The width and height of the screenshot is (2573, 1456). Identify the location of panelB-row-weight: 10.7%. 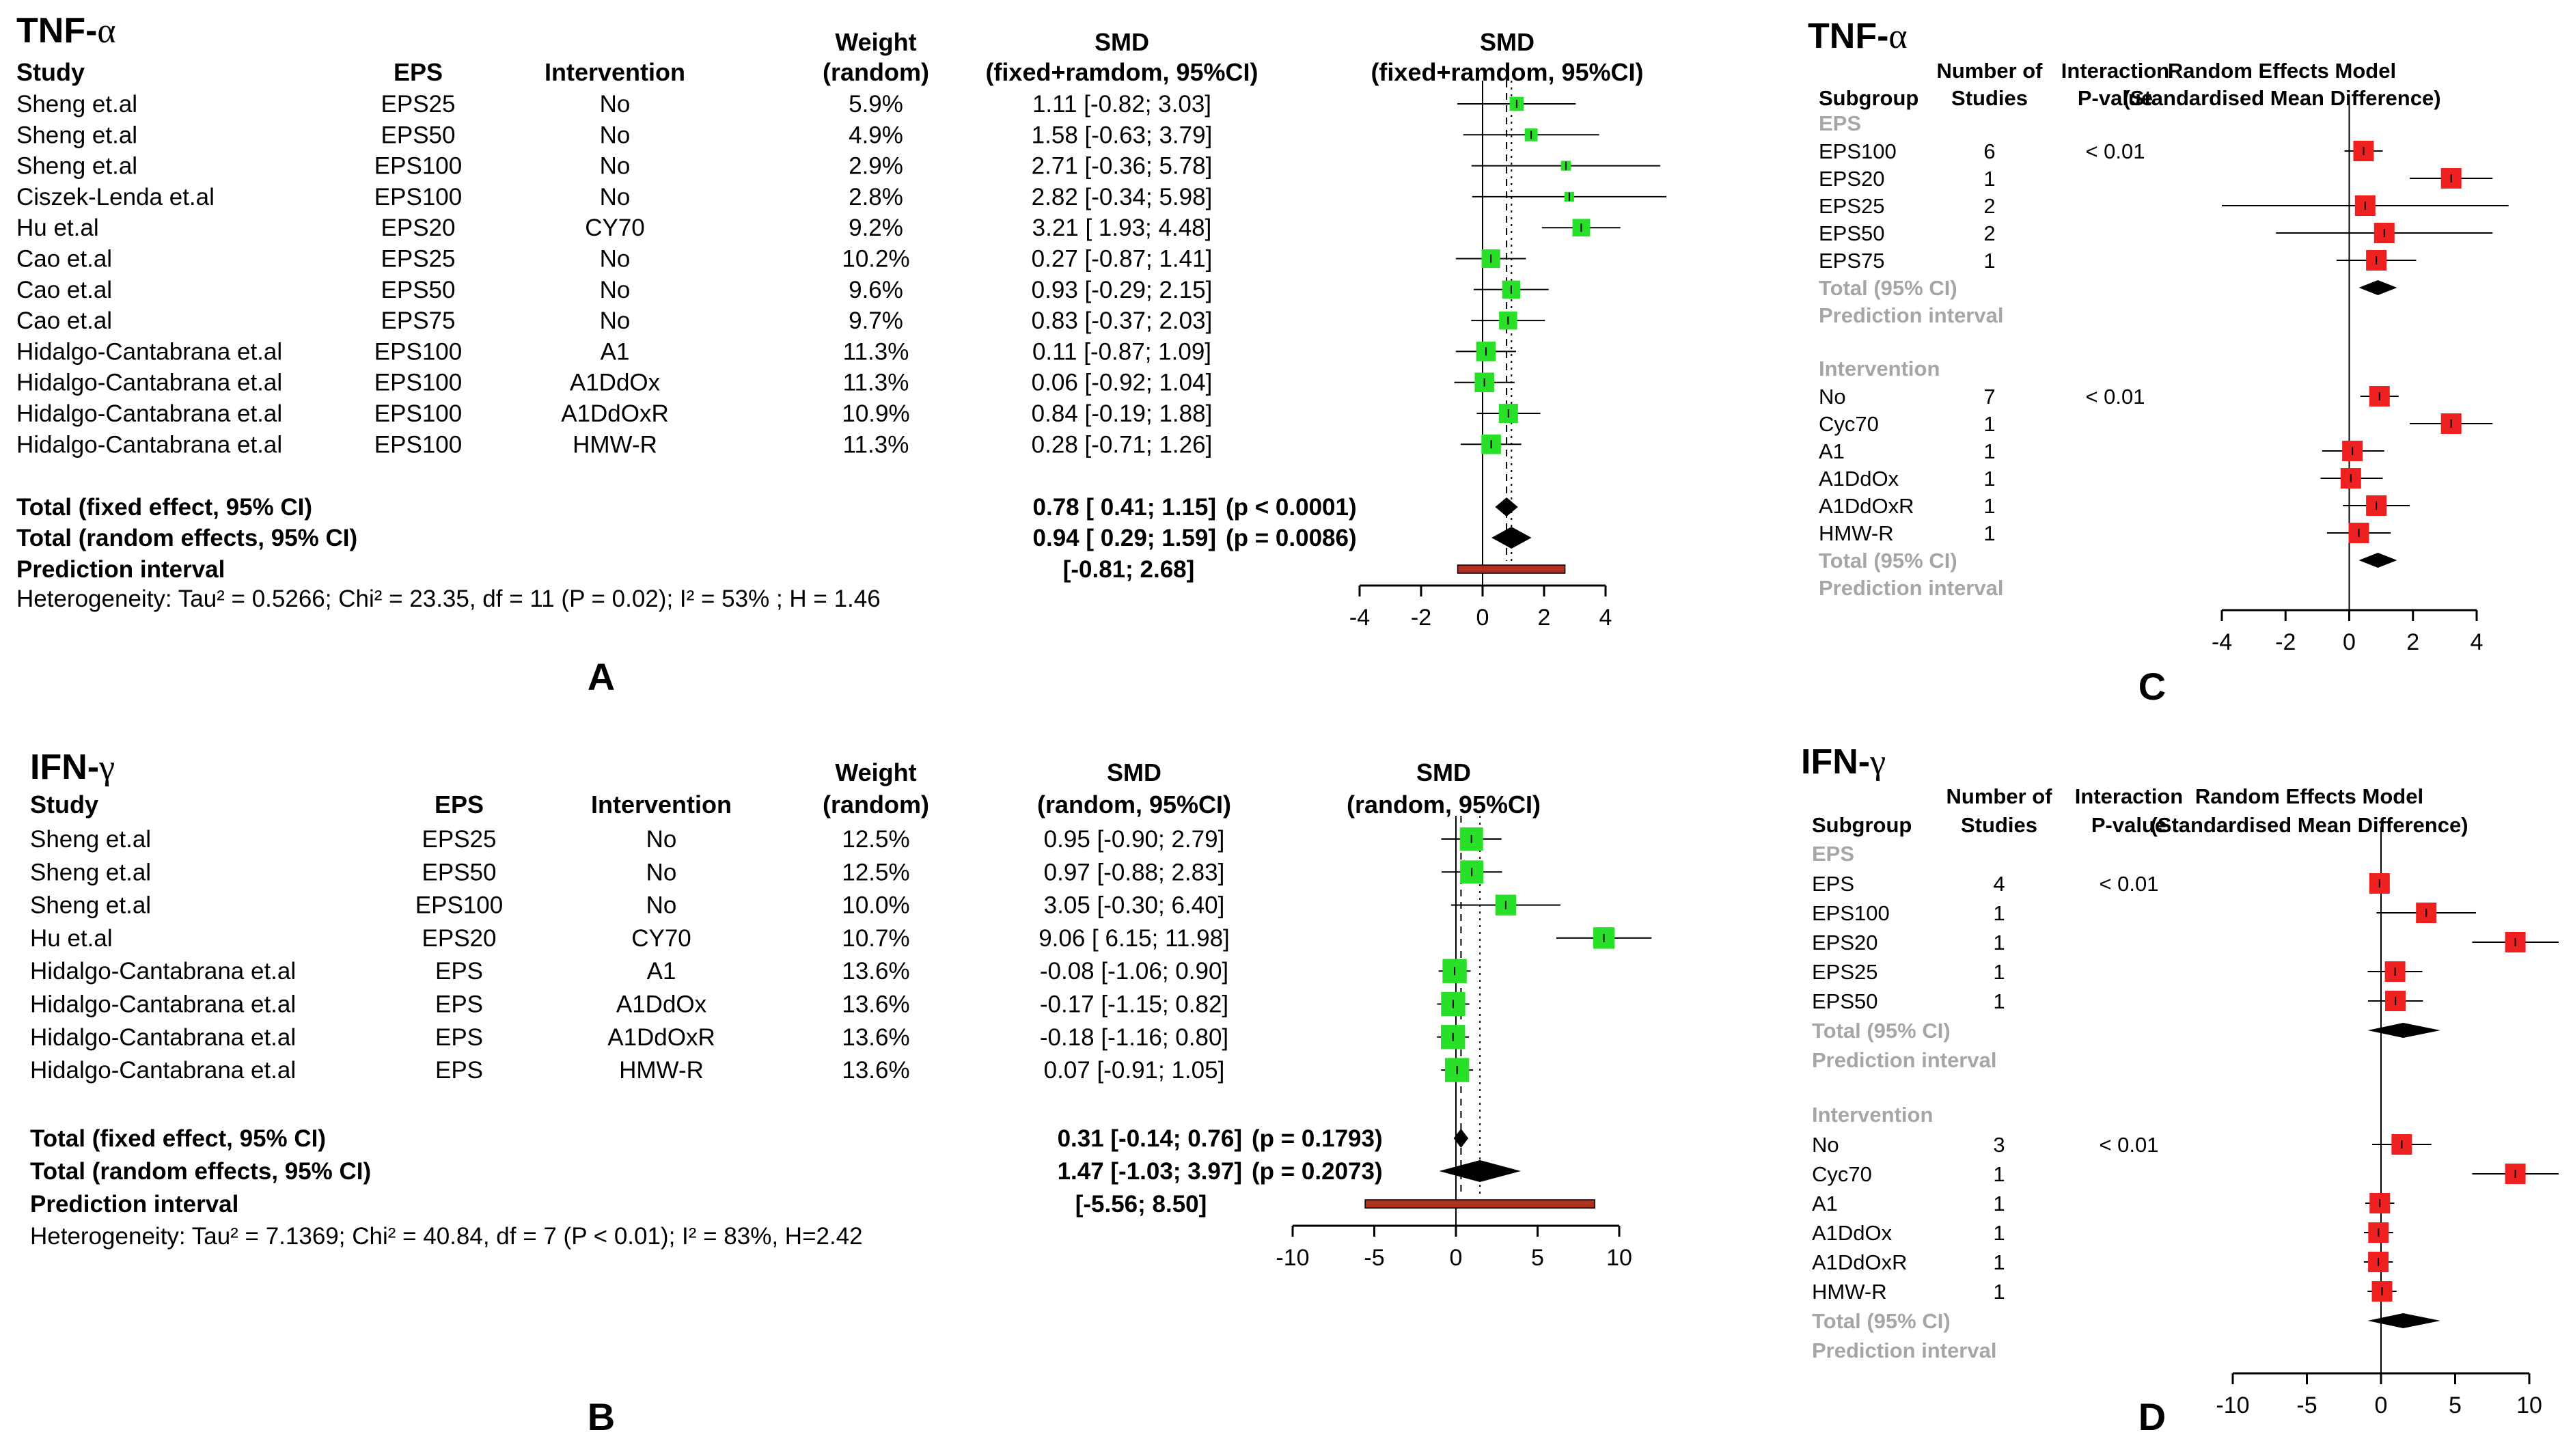
(875, 938).